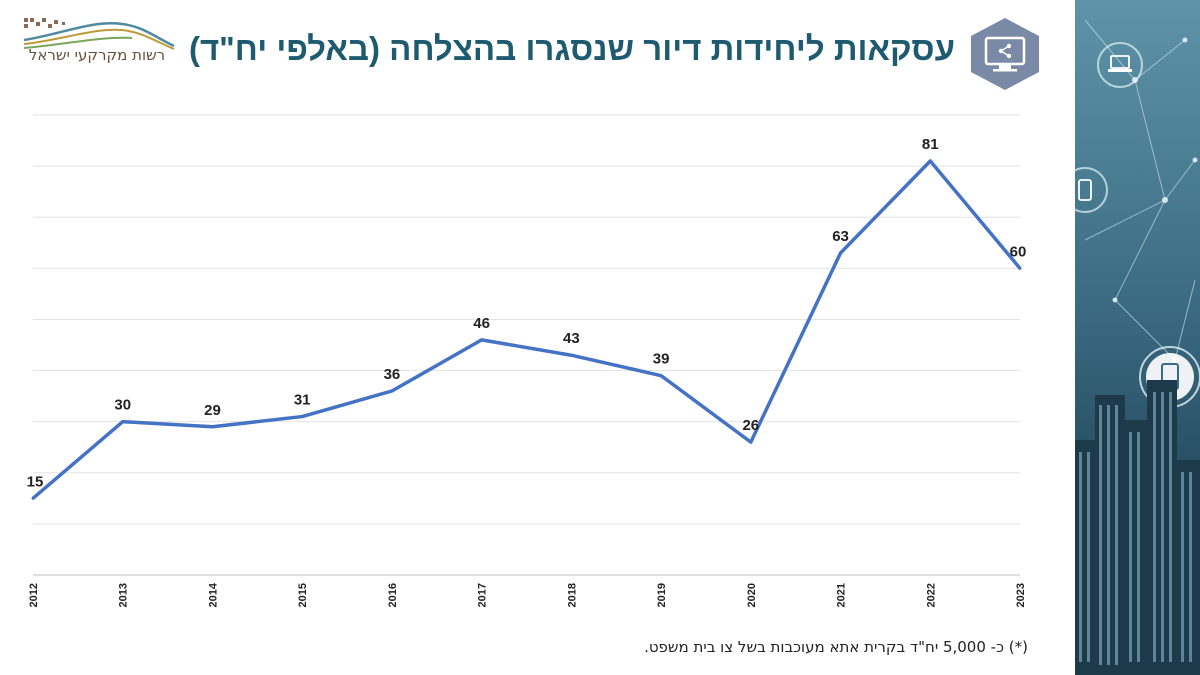  Describe the element at coordinates (393, 595) in the screenshot. I see `x-tick-label: 2016` at that location.